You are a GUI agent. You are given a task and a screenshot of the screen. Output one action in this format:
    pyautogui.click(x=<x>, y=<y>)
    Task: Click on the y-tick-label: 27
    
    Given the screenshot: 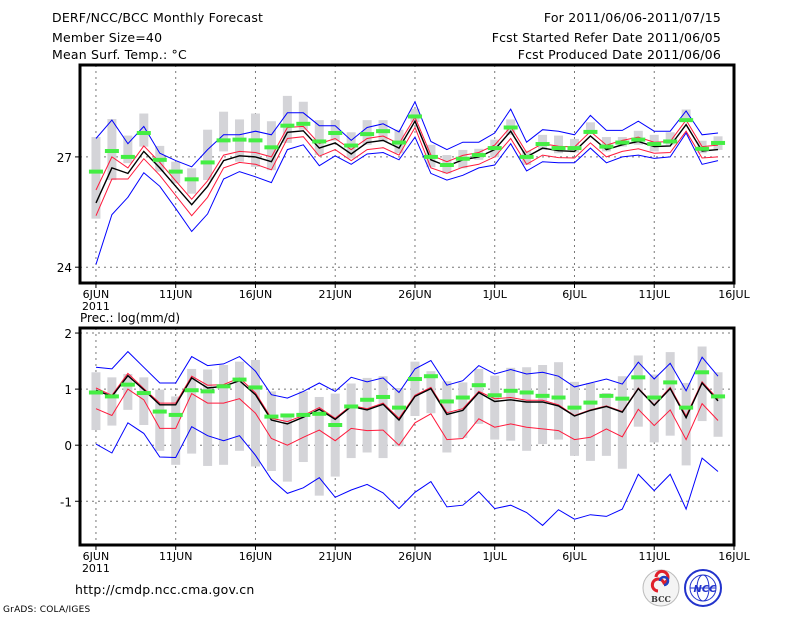 What is the action you would take?
    pyautogui.click(x=64, y=158)
    